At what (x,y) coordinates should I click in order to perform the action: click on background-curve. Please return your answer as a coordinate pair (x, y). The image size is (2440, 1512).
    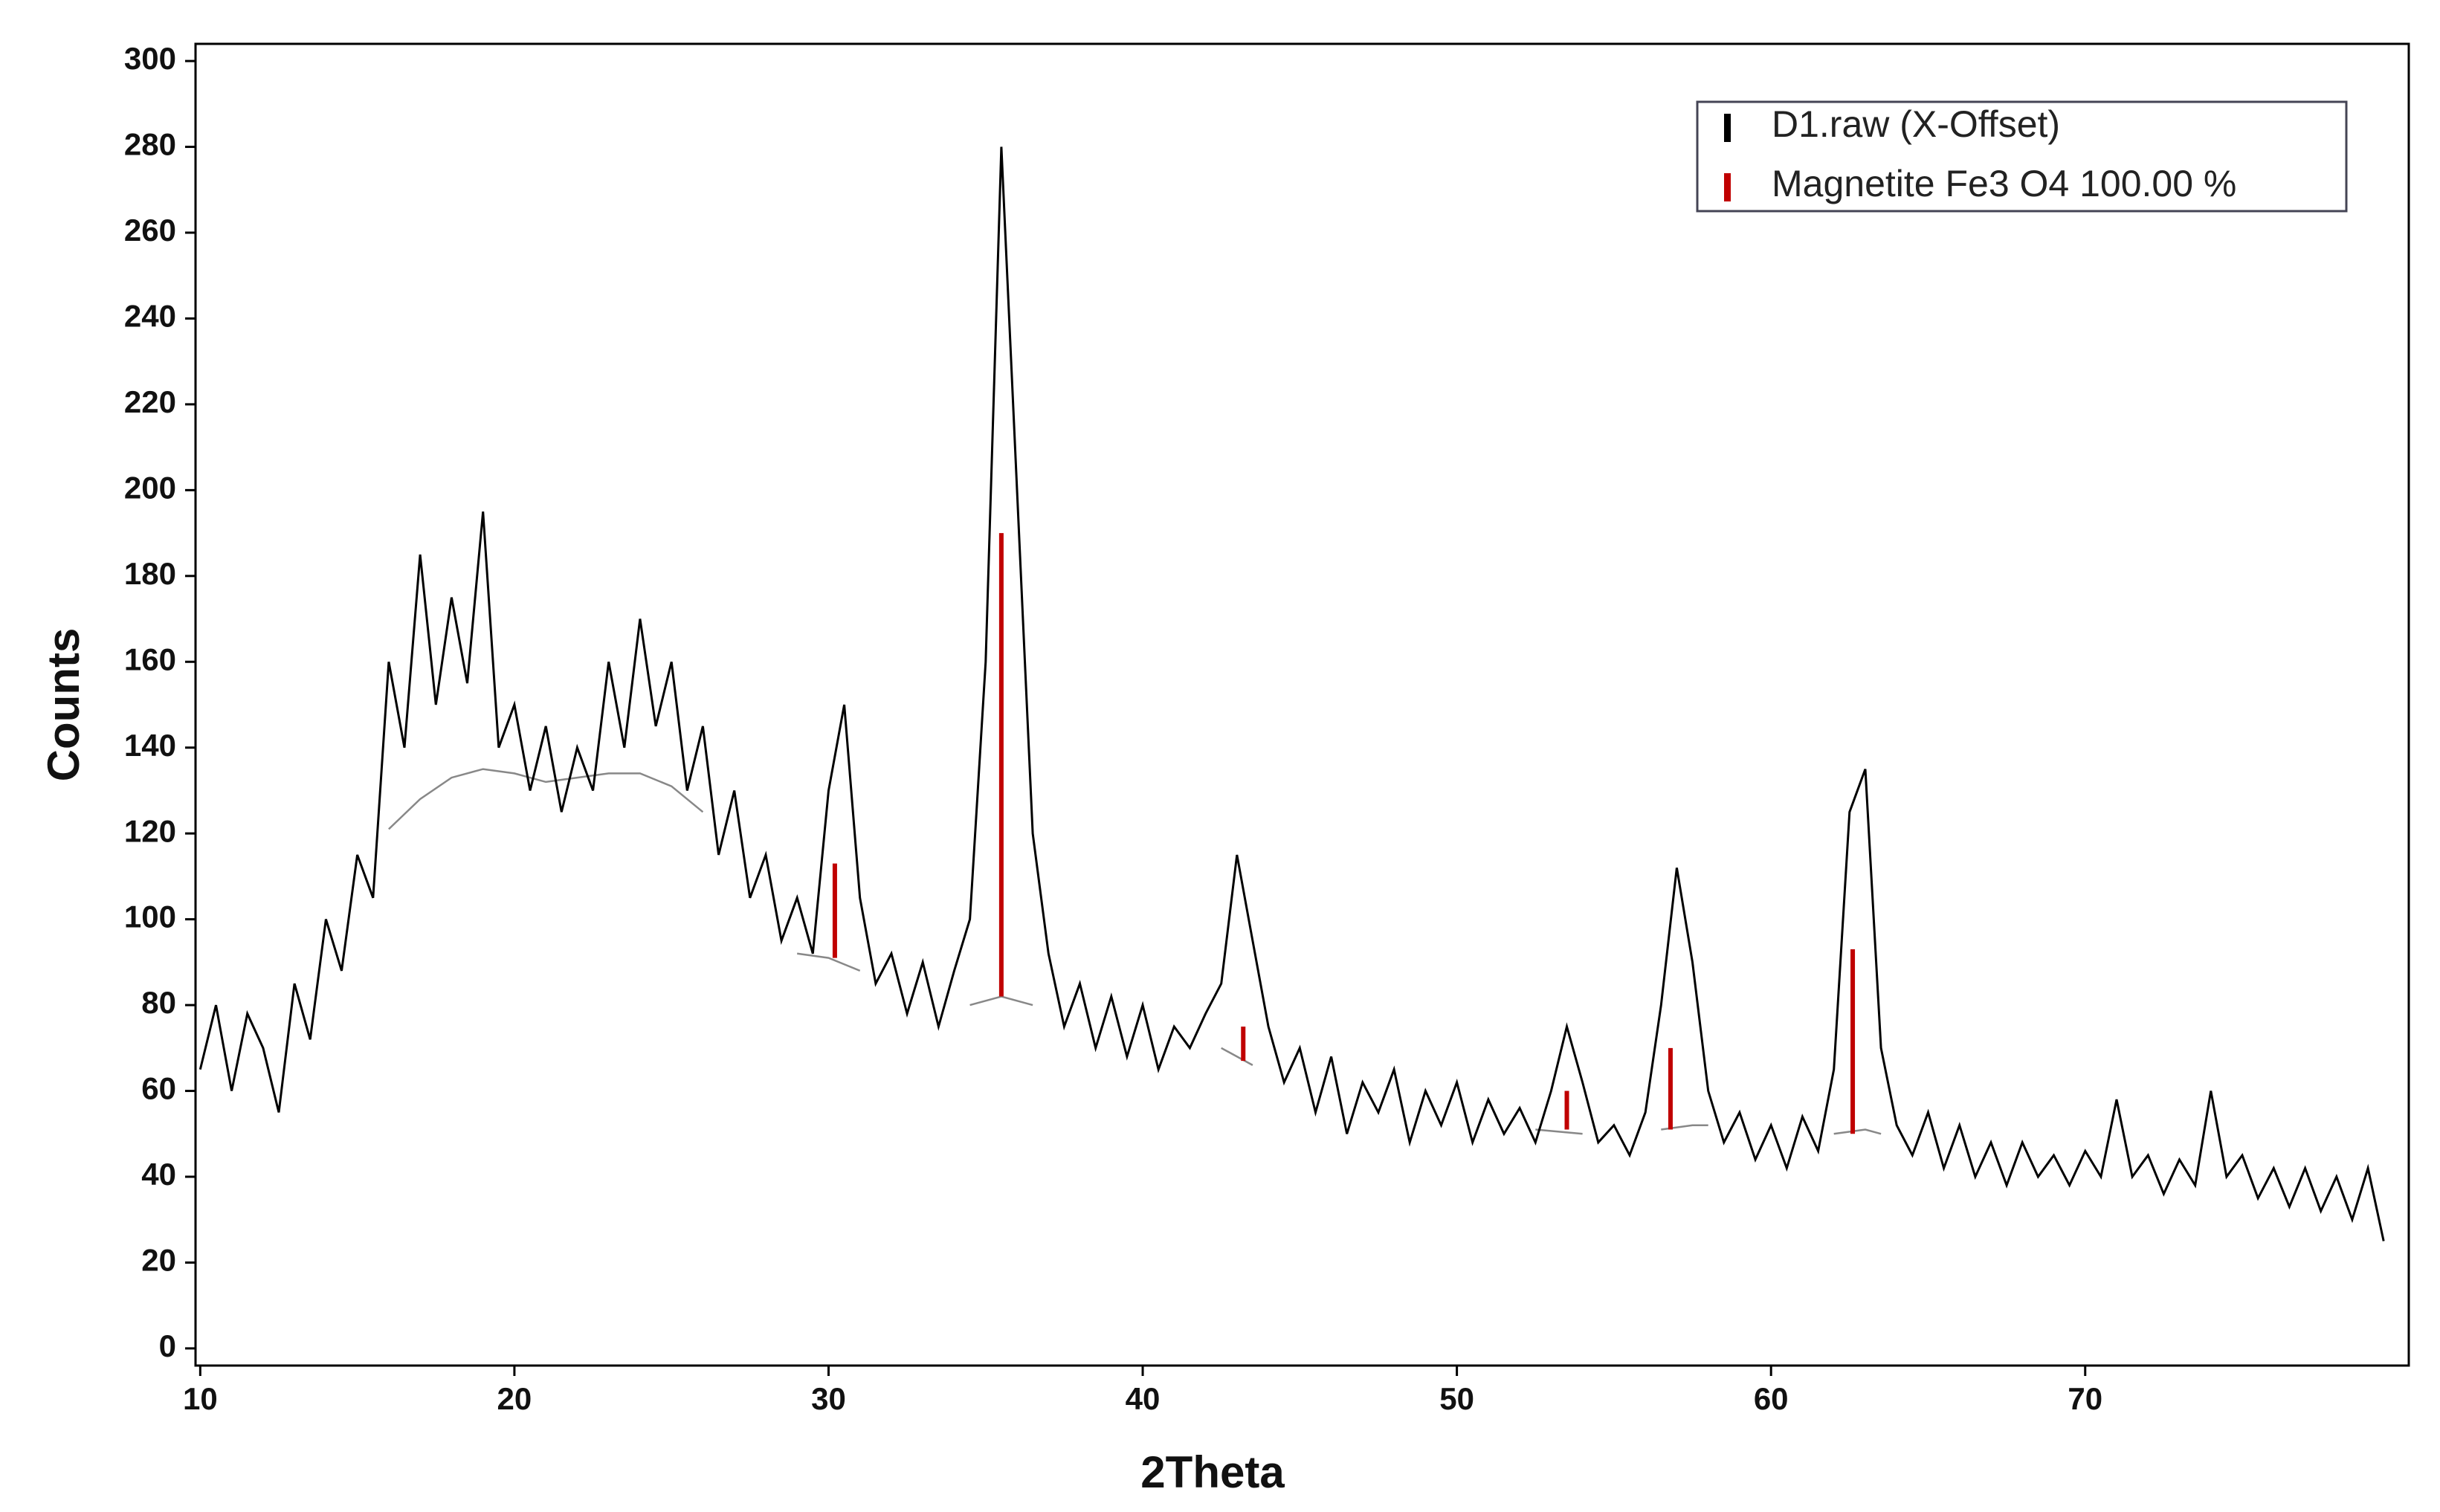
    Looking at the image, I should click on (1135, 952).